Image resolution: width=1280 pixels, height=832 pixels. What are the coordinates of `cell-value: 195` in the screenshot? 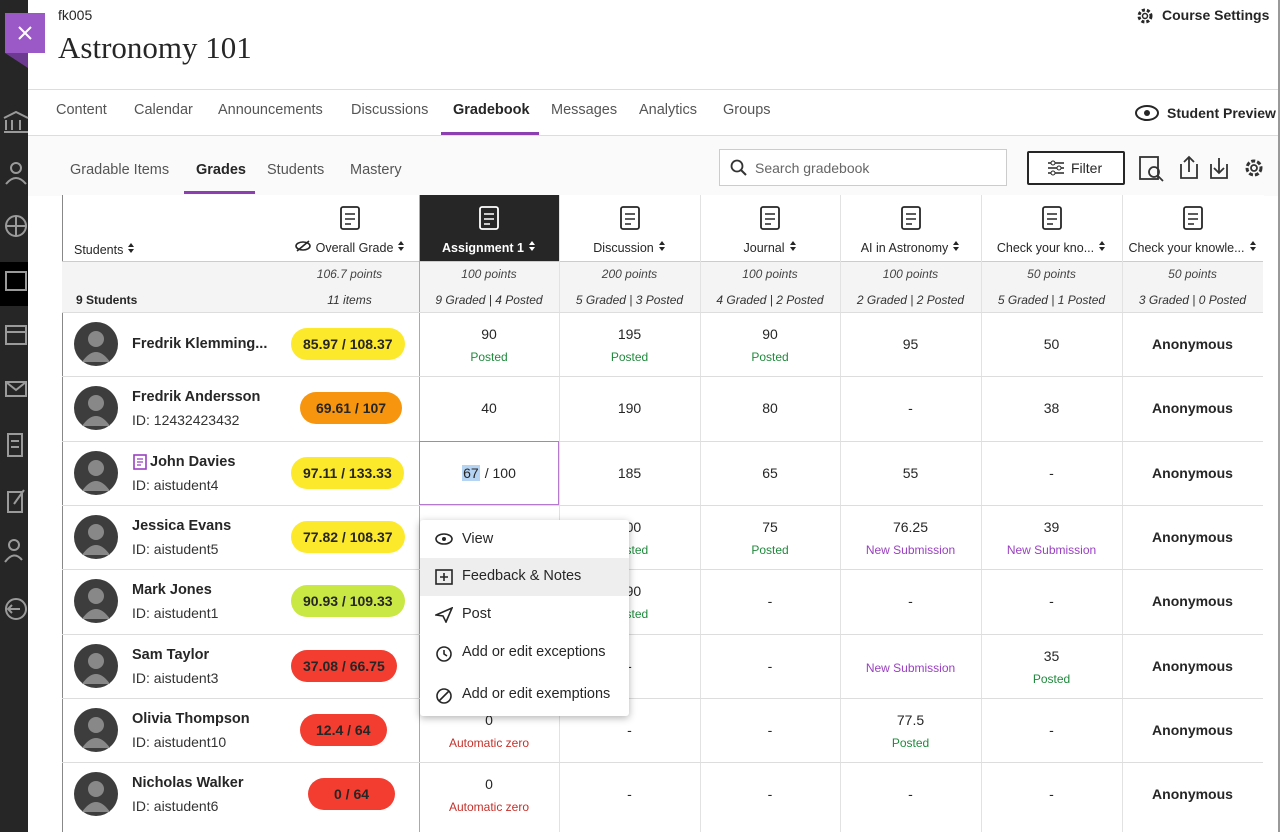 It's located at (629, 334).